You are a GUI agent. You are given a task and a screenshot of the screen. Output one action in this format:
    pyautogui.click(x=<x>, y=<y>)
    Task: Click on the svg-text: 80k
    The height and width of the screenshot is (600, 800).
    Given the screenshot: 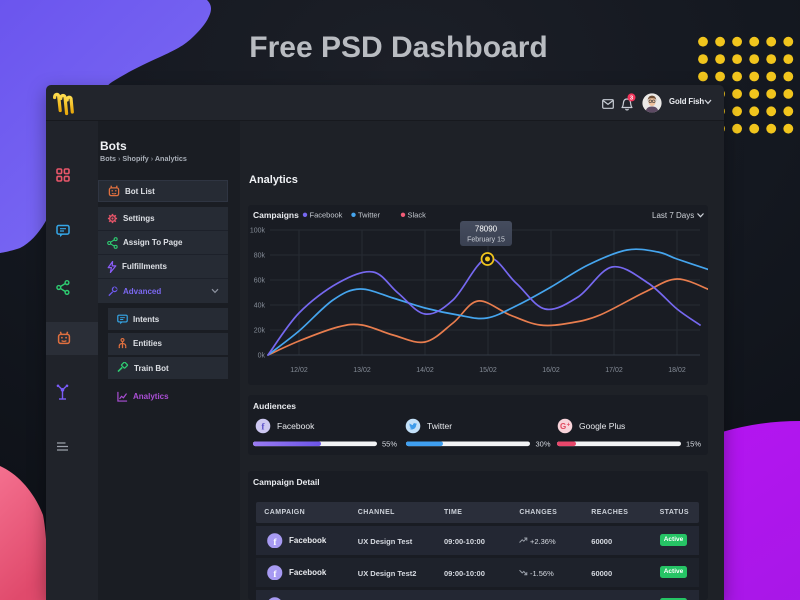 What is the action you would take?
    pyautogui.click(x=260, y=255)
    